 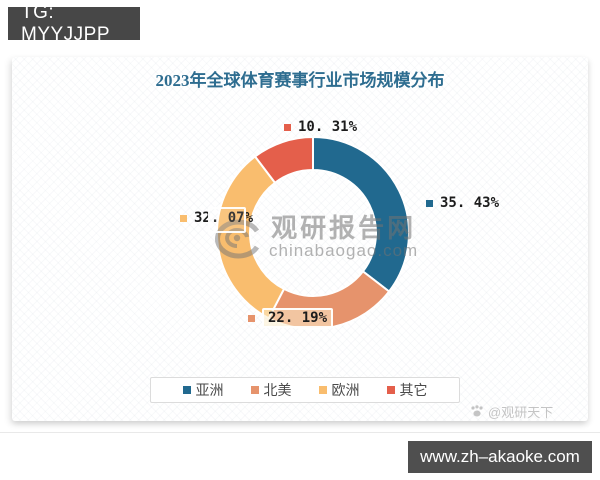 What do you see at coordinates (345, 390) in the screenshot?
I see `legend-label: 欧洲` at bounding box center [345, 390].